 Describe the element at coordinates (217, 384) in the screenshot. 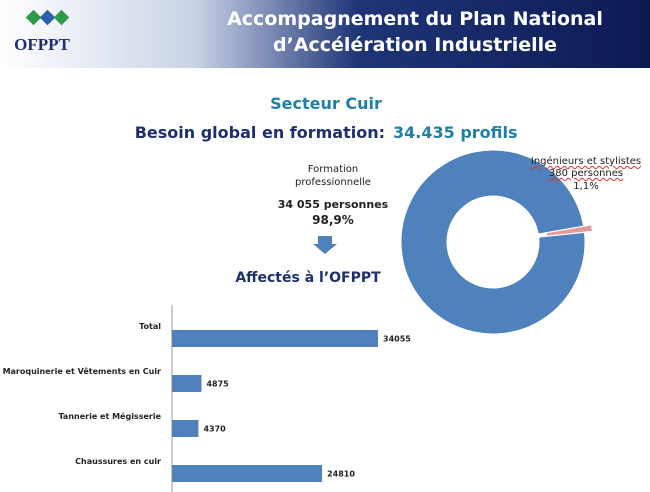

I see `value-label: 4875` at that location.